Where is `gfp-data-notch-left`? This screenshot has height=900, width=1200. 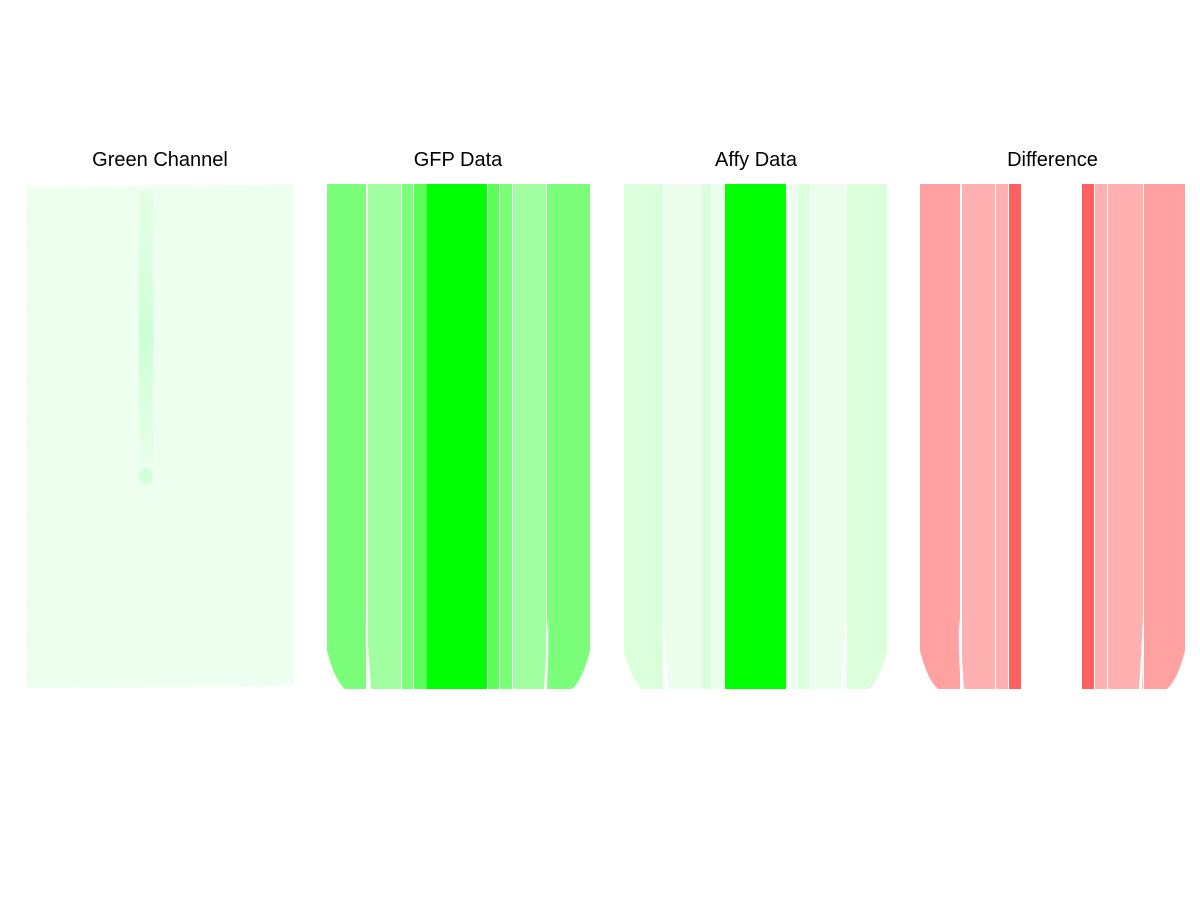 gfp-data-notch-left is located at coordinates (368, 653).